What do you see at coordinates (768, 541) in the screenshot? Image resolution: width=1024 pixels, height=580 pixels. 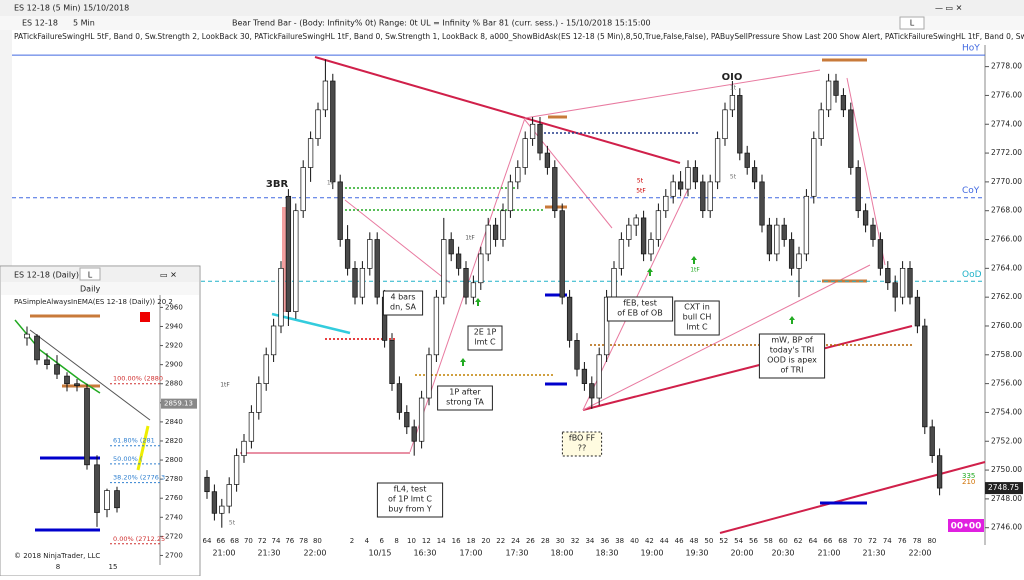 I see `bar-number: 58` at bounding box center [768, 541].